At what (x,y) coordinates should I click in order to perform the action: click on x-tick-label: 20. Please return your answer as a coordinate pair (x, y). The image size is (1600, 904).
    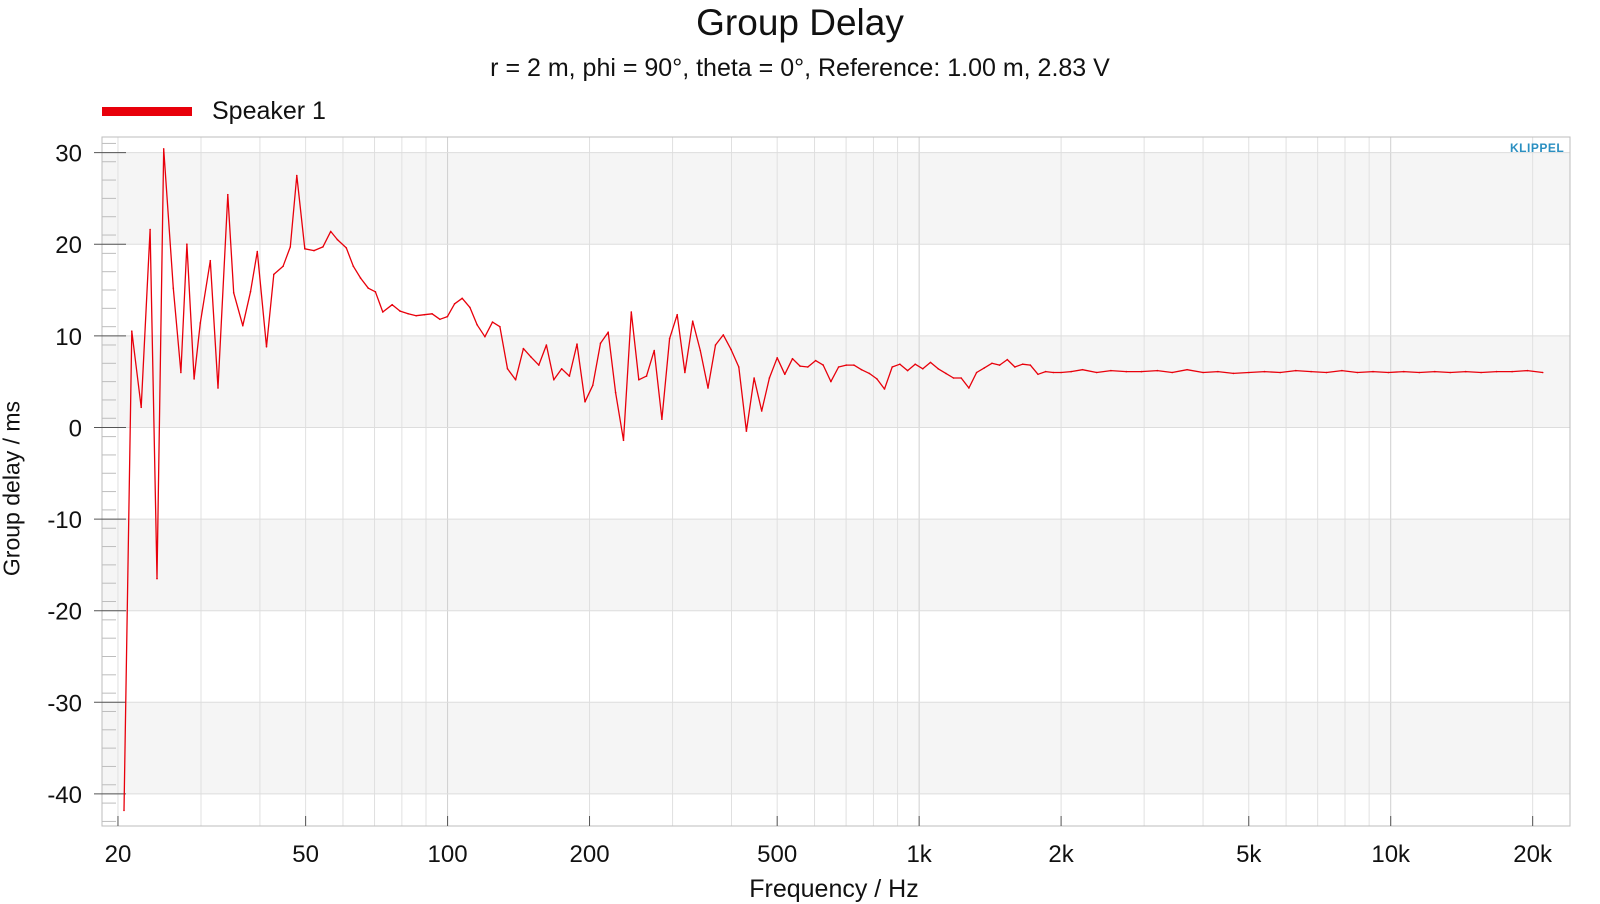
    Looking at the image, I should click on (118, 854).